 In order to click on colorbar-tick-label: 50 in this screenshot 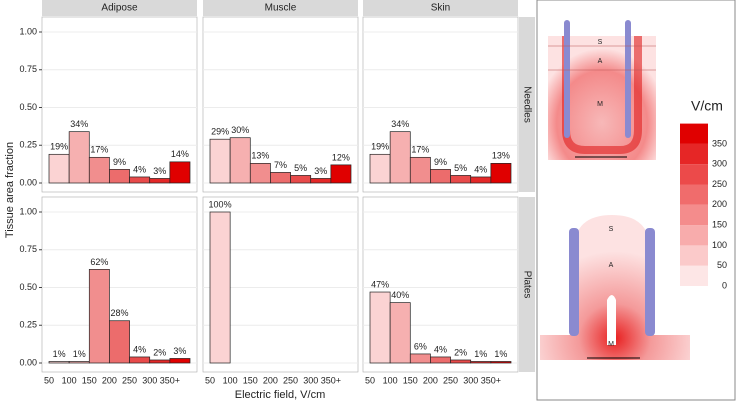, I will do `click(722, 265)`.